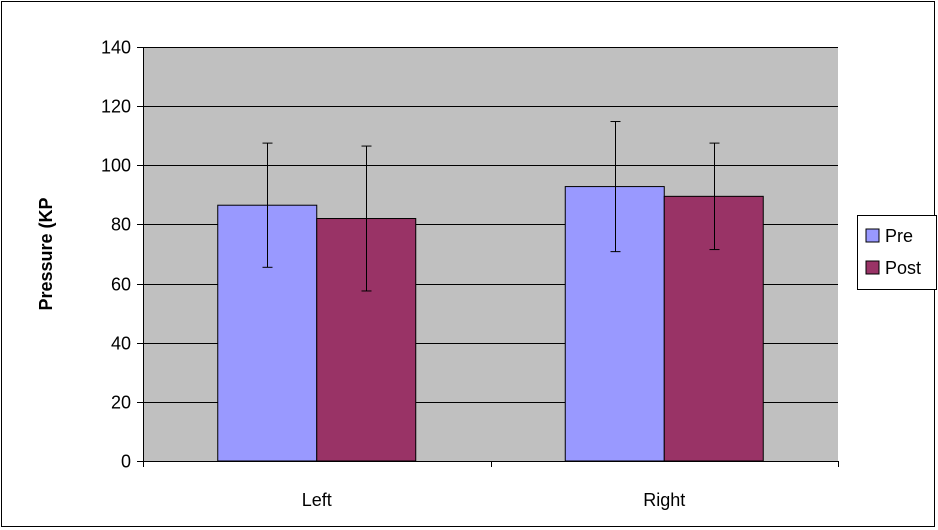 The width and height of the screenshot is (938, 530). What do you see at coordinates (116, 48) in the screenshot?
I see `y-tick-label: 140` at bounding box center [116, 48].